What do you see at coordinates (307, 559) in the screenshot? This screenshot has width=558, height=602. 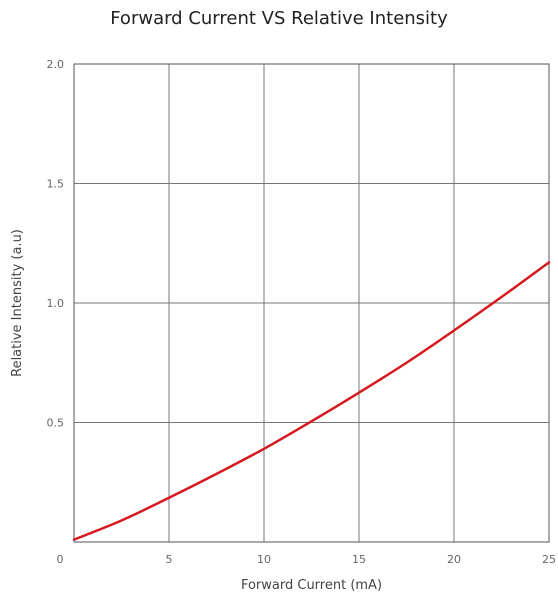 I see `x-axis-ticks: 0 5 10 15 20 25` at bounding box center [307, 559].